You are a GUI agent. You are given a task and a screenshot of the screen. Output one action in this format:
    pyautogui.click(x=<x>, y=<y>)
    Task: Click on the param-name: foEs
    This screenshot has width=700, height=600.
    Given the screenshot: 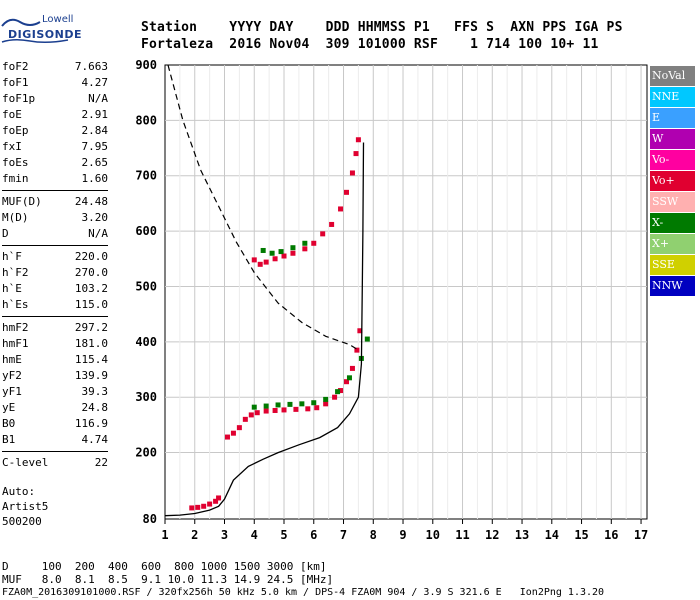 What is the action you would take?
    pyautogui.click(x=15, y=162)
    